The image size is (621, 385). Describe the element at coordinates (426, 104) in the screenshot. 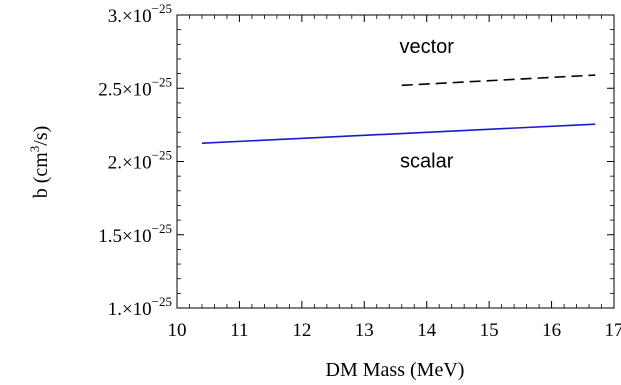

I see `annotation-layer: vector scalar` at that location.